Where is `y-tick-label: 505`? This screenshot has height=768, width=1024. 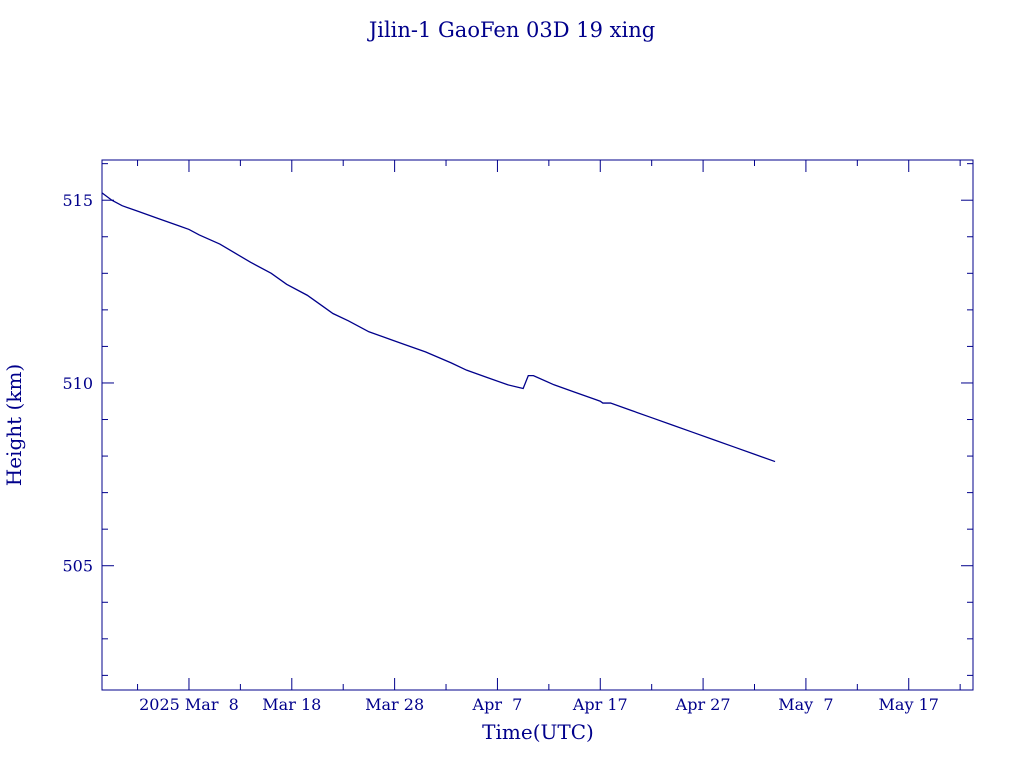 y-tick-label: 505 is located at coordinates (77, 566).